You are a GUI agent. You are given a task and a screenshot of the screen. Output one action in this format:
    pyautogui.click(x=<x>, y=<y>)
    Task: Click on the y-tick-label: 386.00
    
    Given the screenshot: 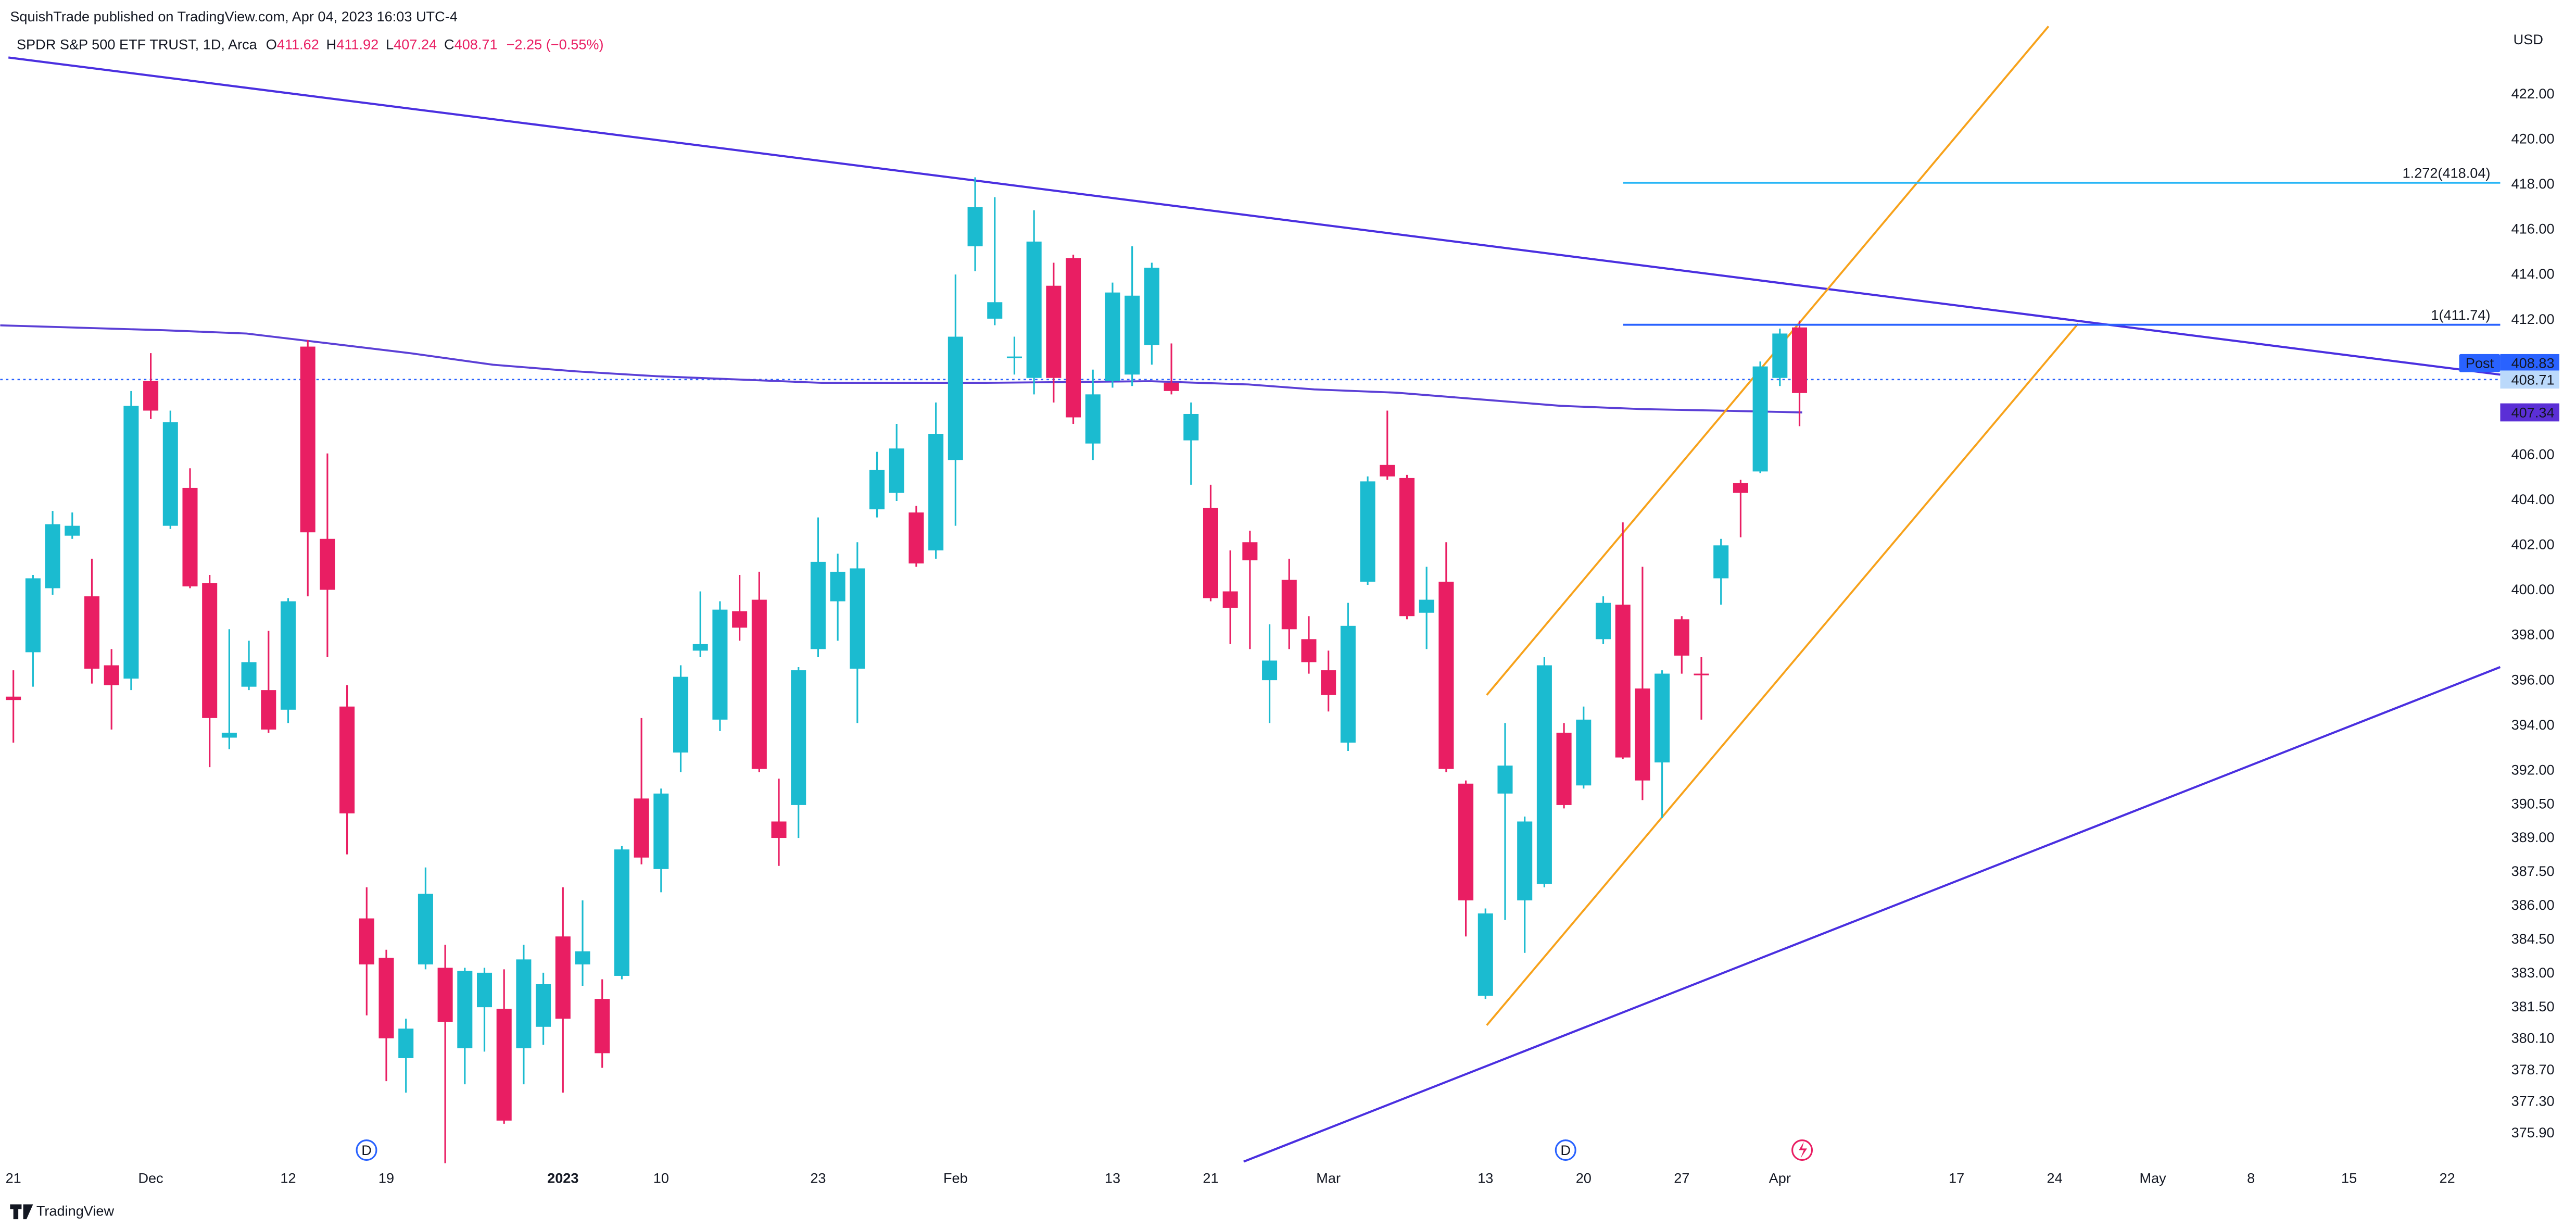 What is the action you would take?
    pyautogui.click(x=2533, y=905)
    